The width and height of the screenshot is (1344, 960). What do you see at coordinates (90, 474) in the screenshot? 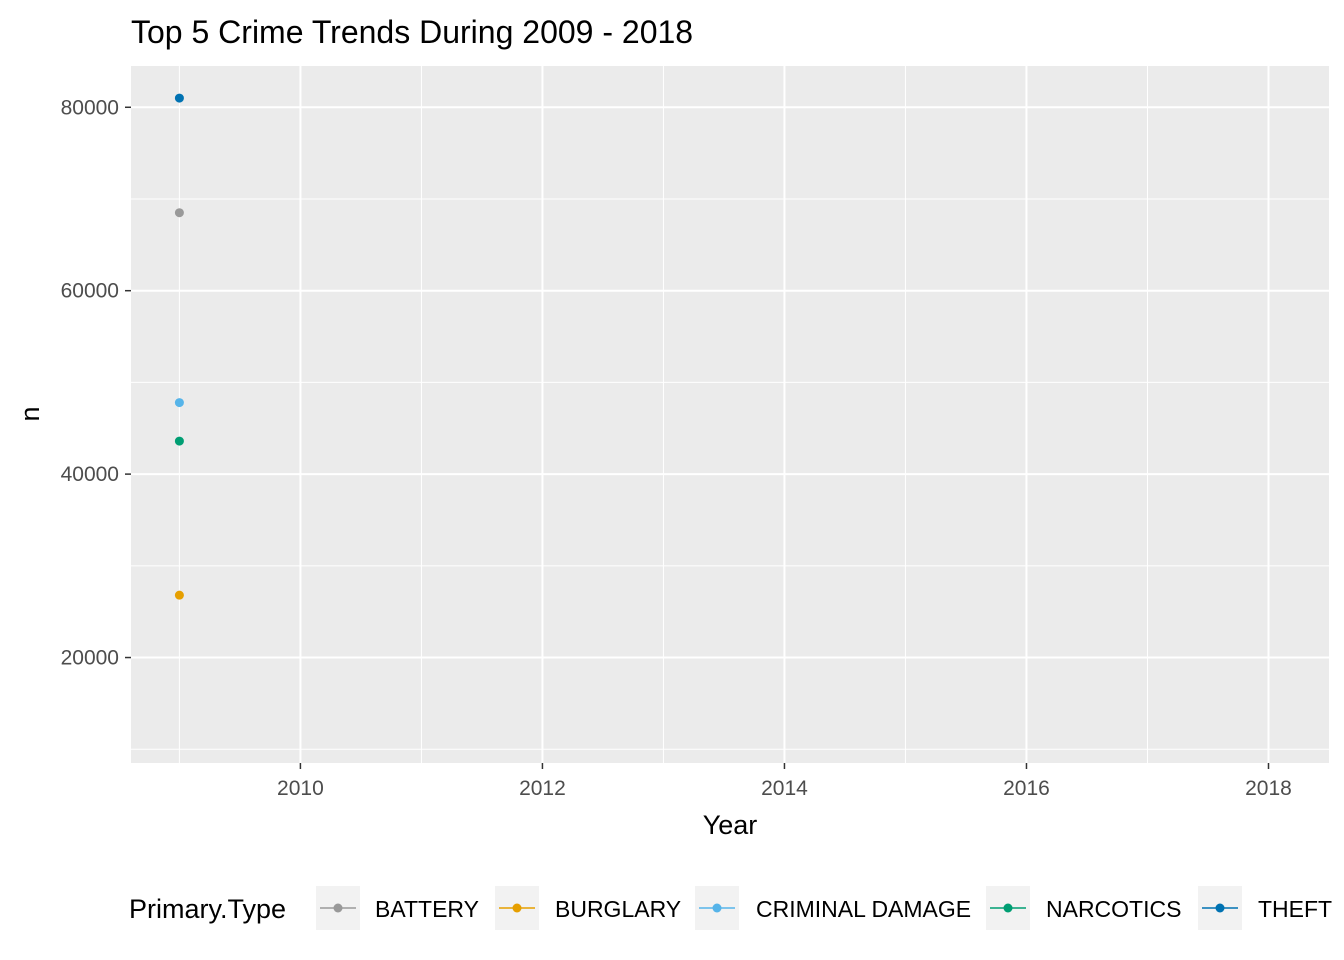
I see `y-tick-label: 40000` at bounding box center [90, 474].